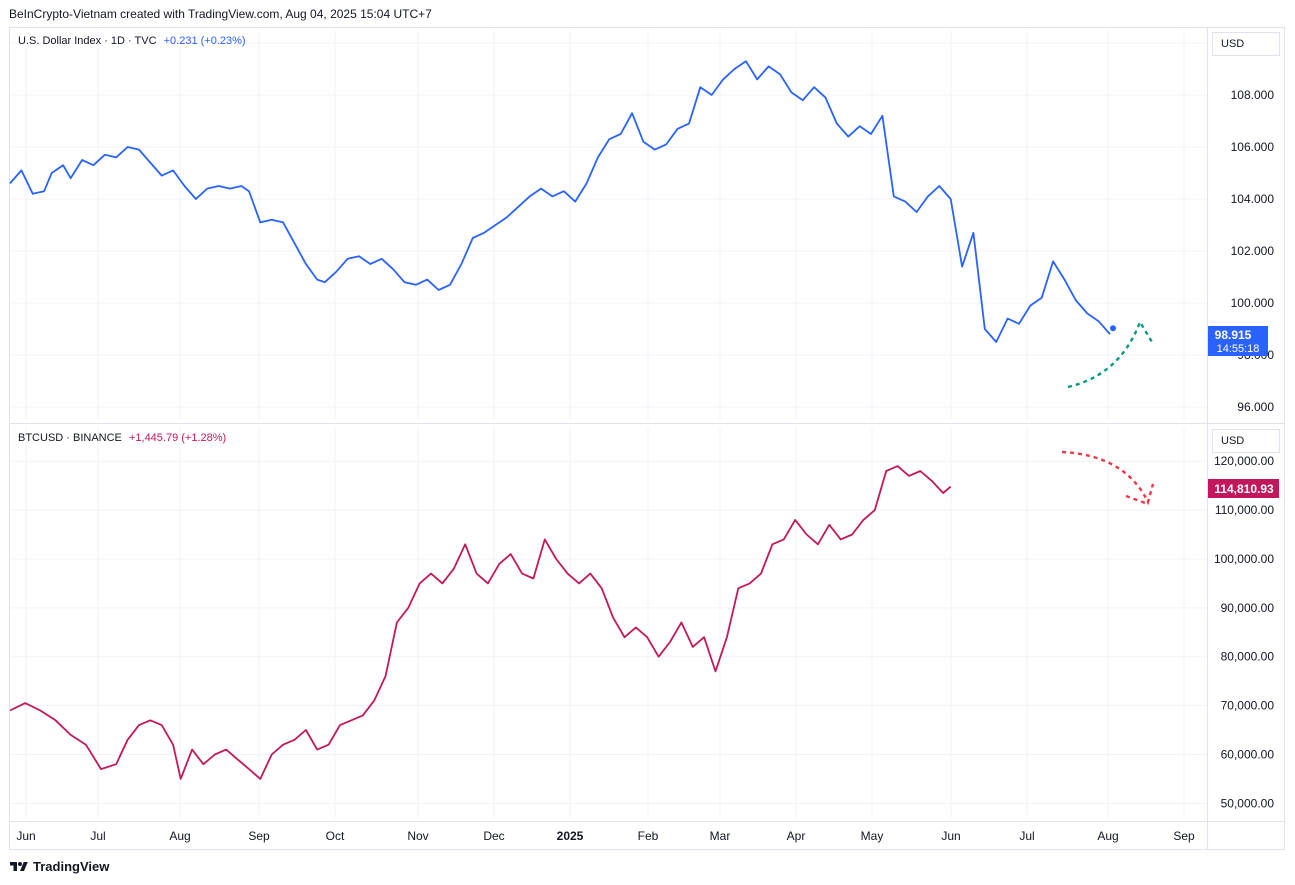  What do you see at coordinates (1248, 608) in the screenshot?
I see `btc-y-tick-label: 90,000.00` at bounding box center [1248, 608].